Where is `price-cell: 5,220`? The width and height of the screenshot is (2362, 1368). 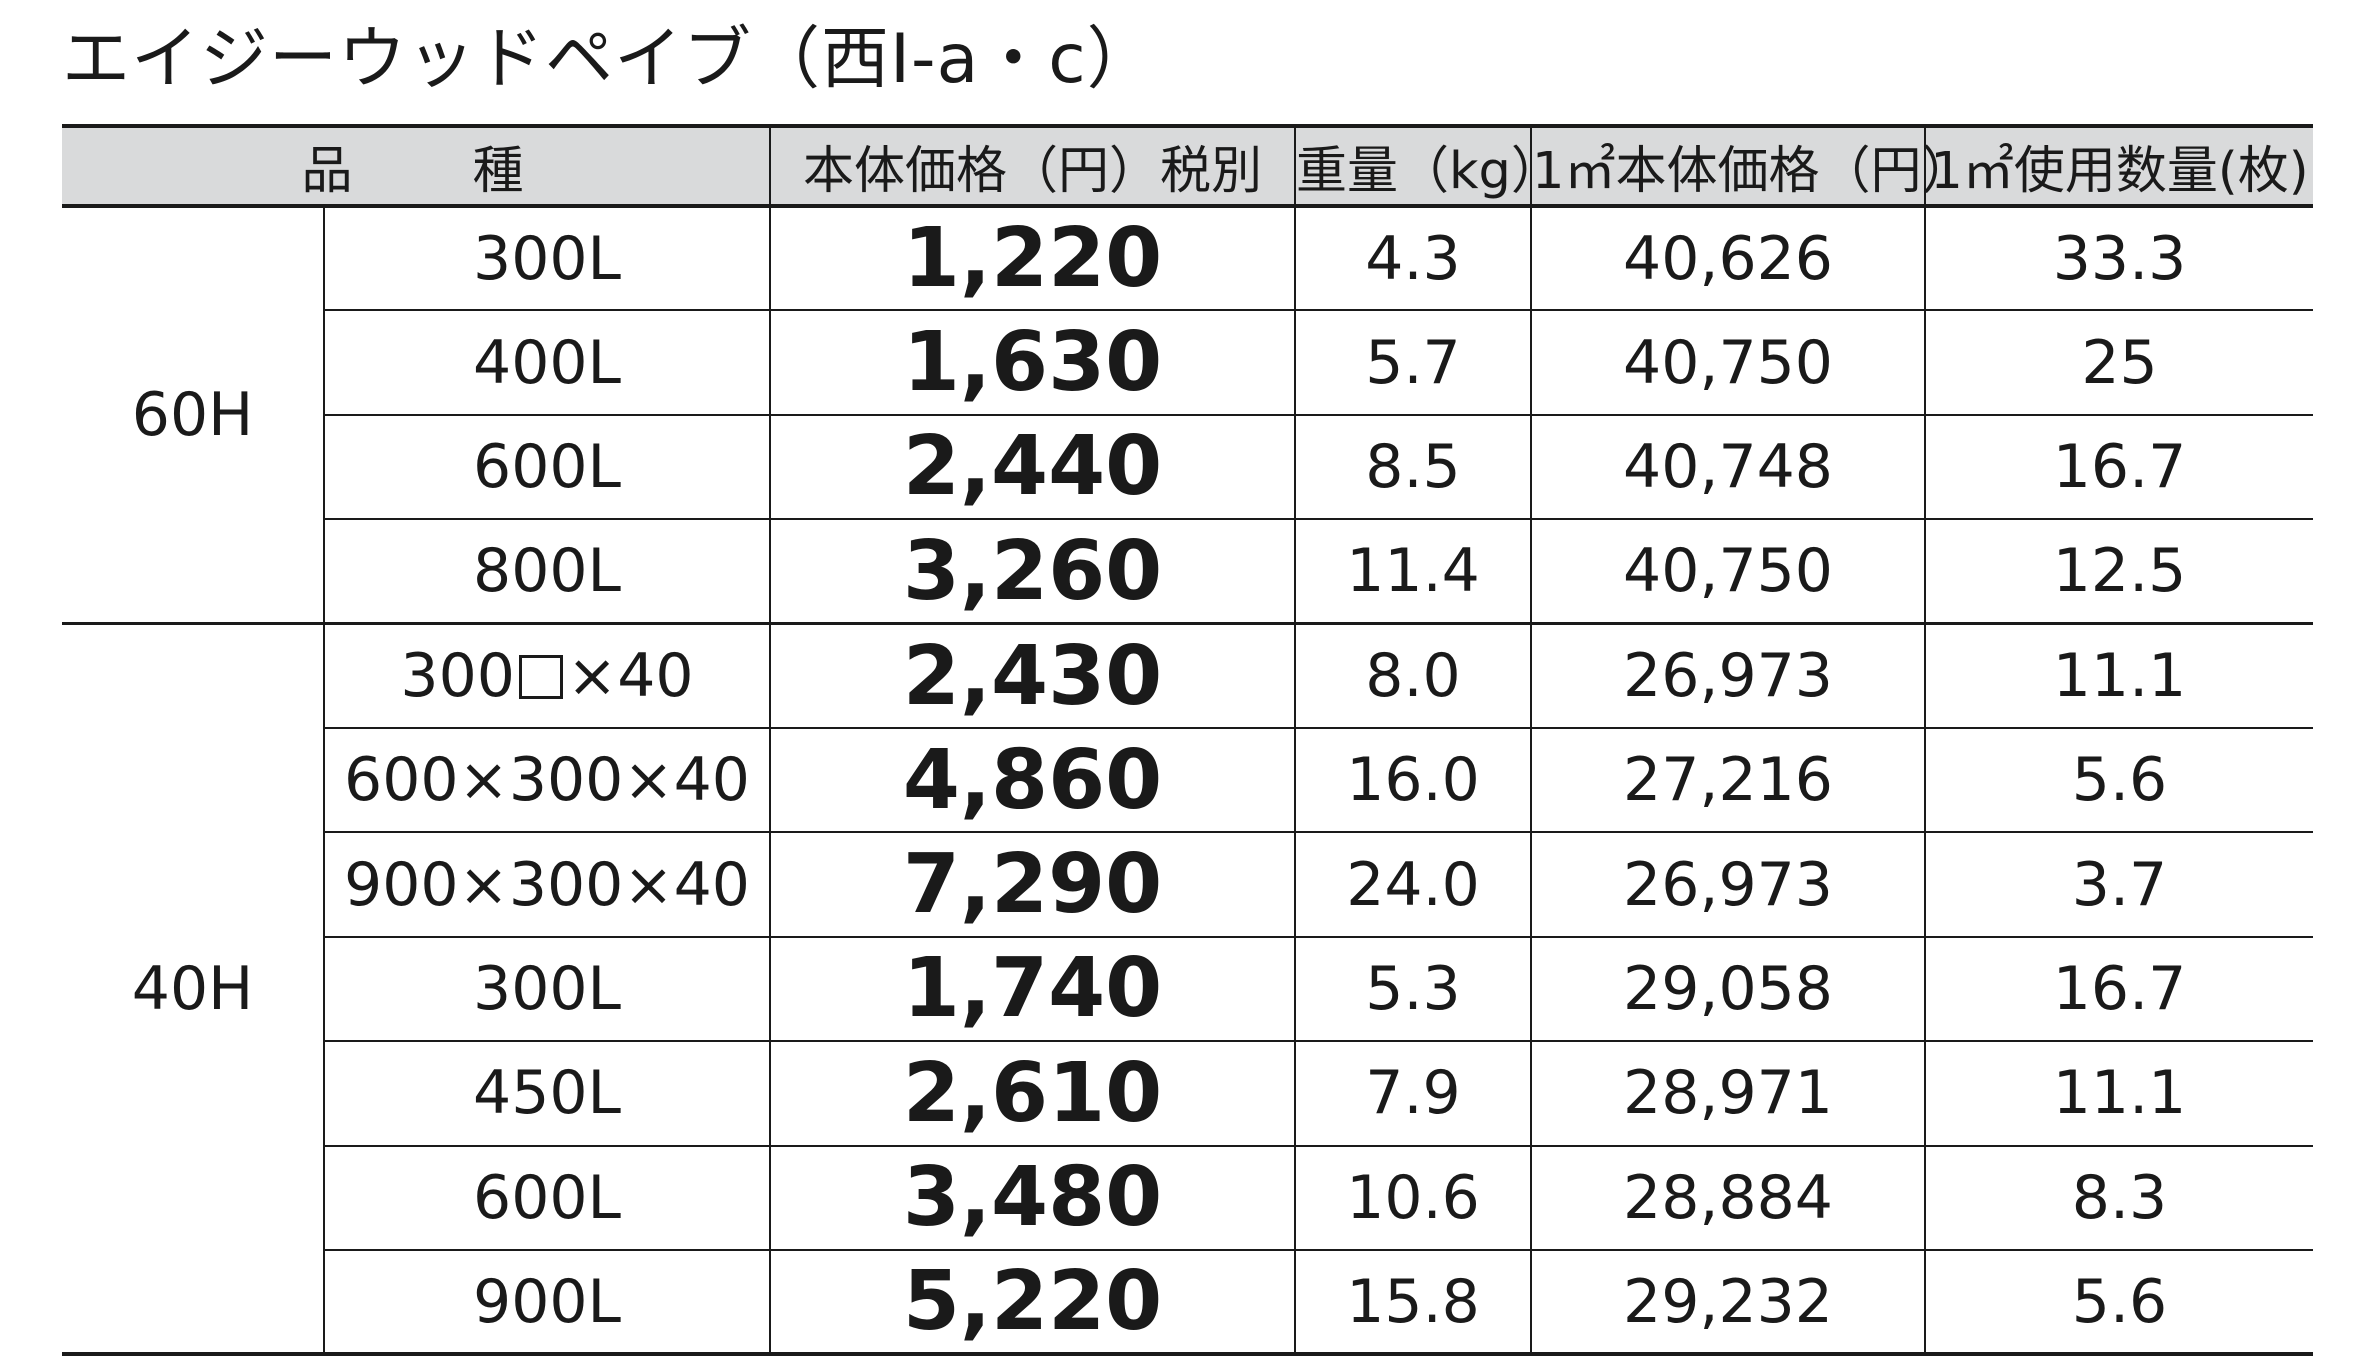 price-cell: 5,220 is located at coordinates (1032, 1303).